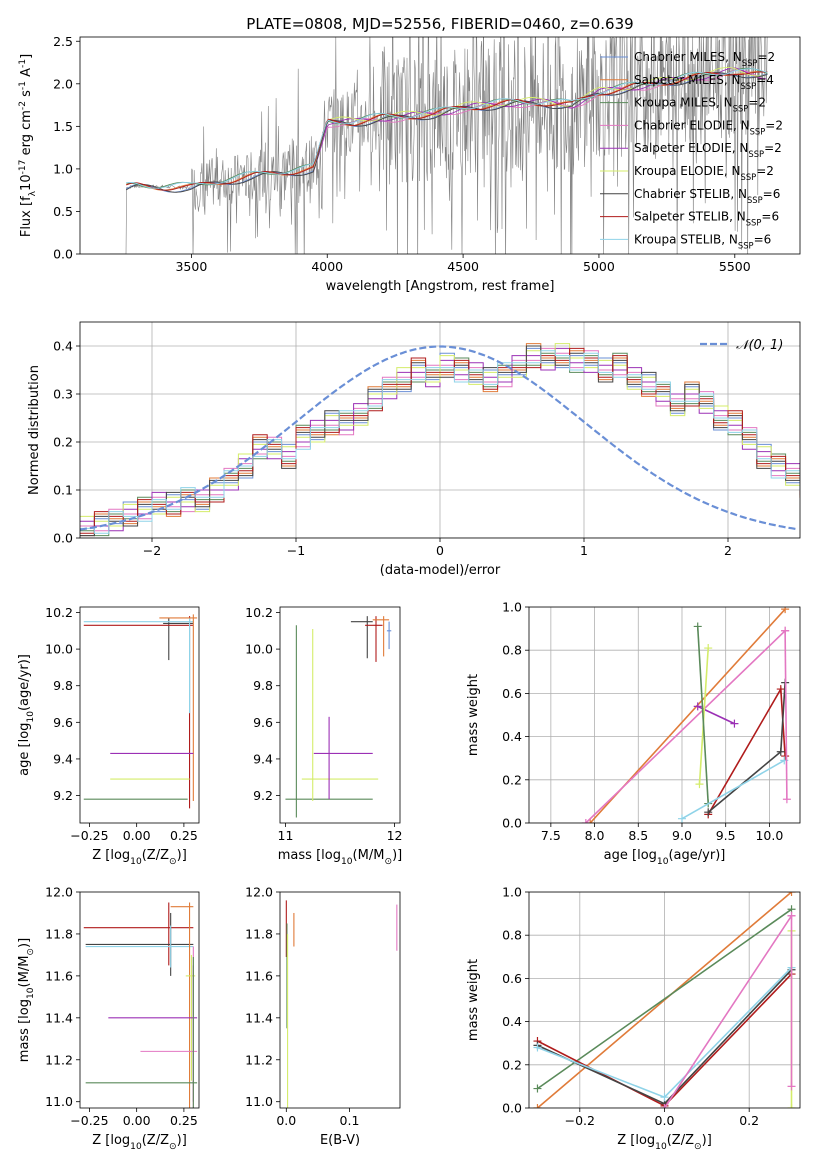  What do you see at coordinates (34, 430) in the screenshot?
I see `y-axis-label: Normed distribution` at bounding box center [34, 430].